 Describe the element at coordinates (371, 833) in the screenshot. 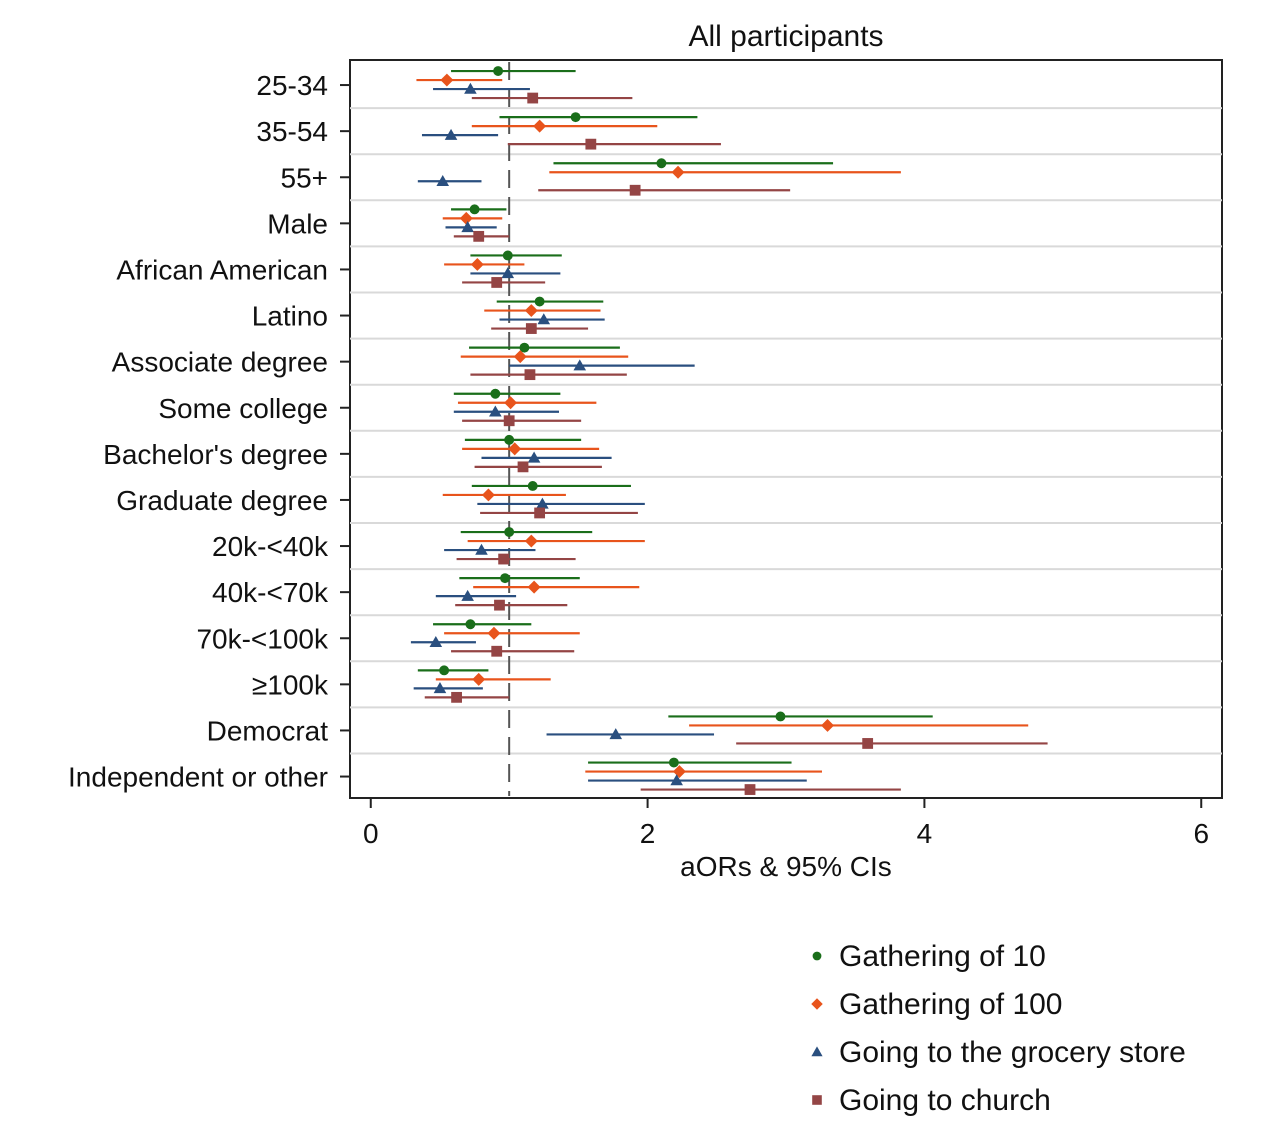

I see `x-tick-label: 0` at that location.